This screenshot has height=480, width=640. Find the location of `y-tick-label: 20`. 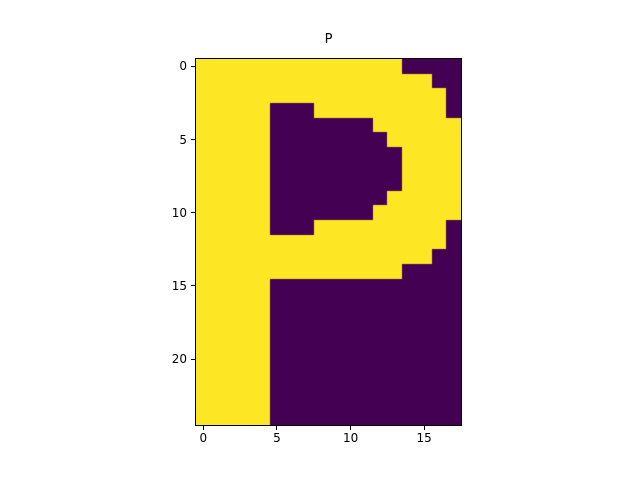

y-tick-label: 20 is located at coordinates (179, 359).